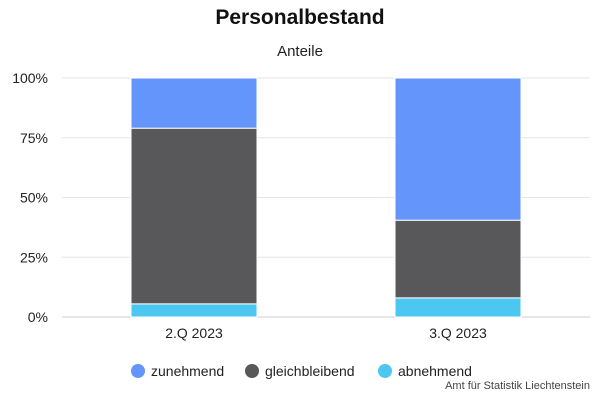  What do you see at coordinates (517, 386) in the screenshot?
I see `source-credit: Amt für Statistik Liechtenstein` at bounding box center [517, 386].